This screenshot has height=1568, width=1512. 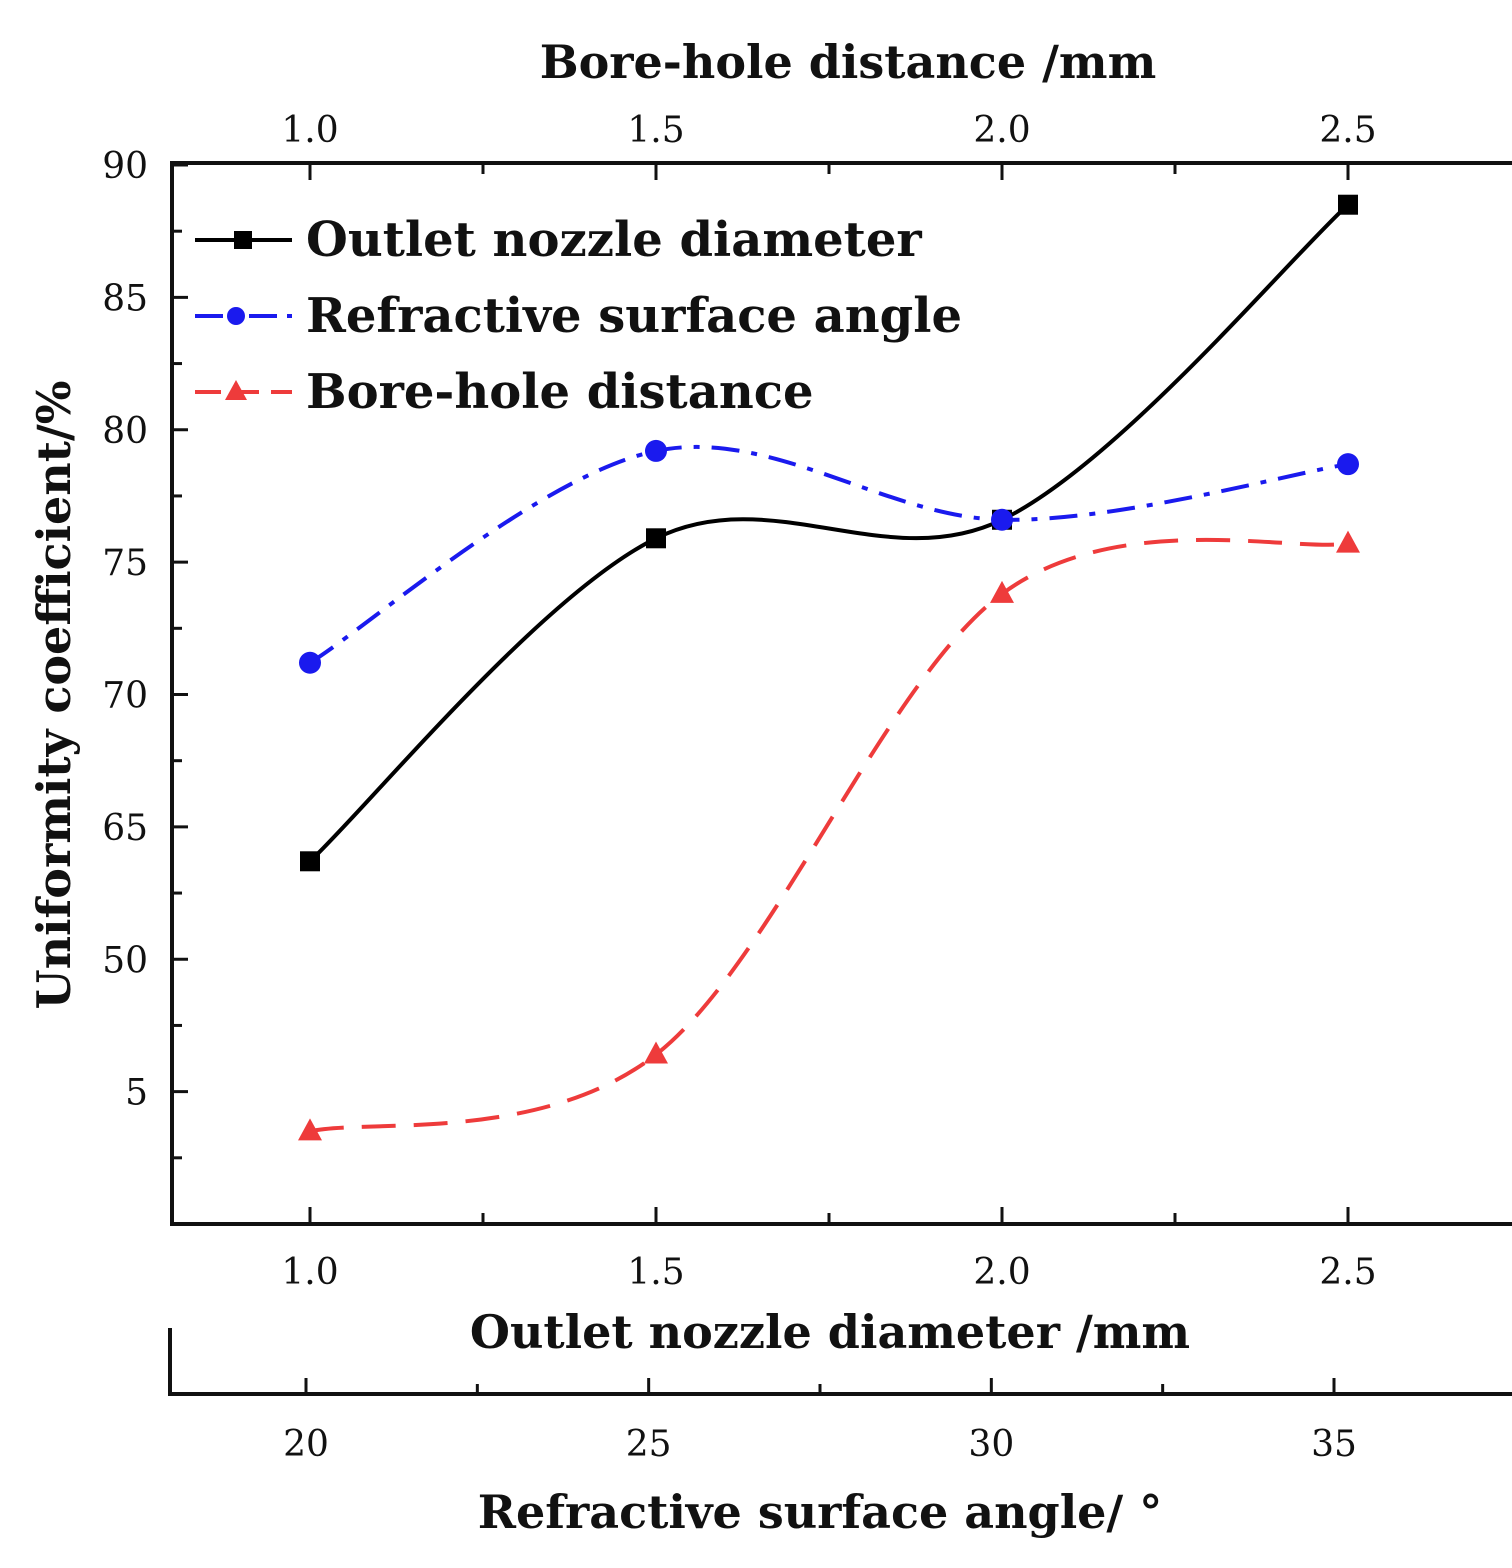 I want to click on y-tick-label: 90, so click(x=125, y=166).